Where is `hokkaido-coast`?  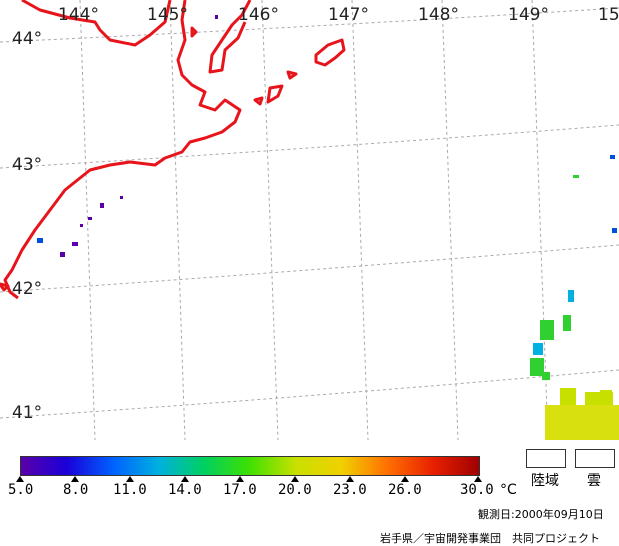
hokkaido-coast is located at coordinates (96, 23).